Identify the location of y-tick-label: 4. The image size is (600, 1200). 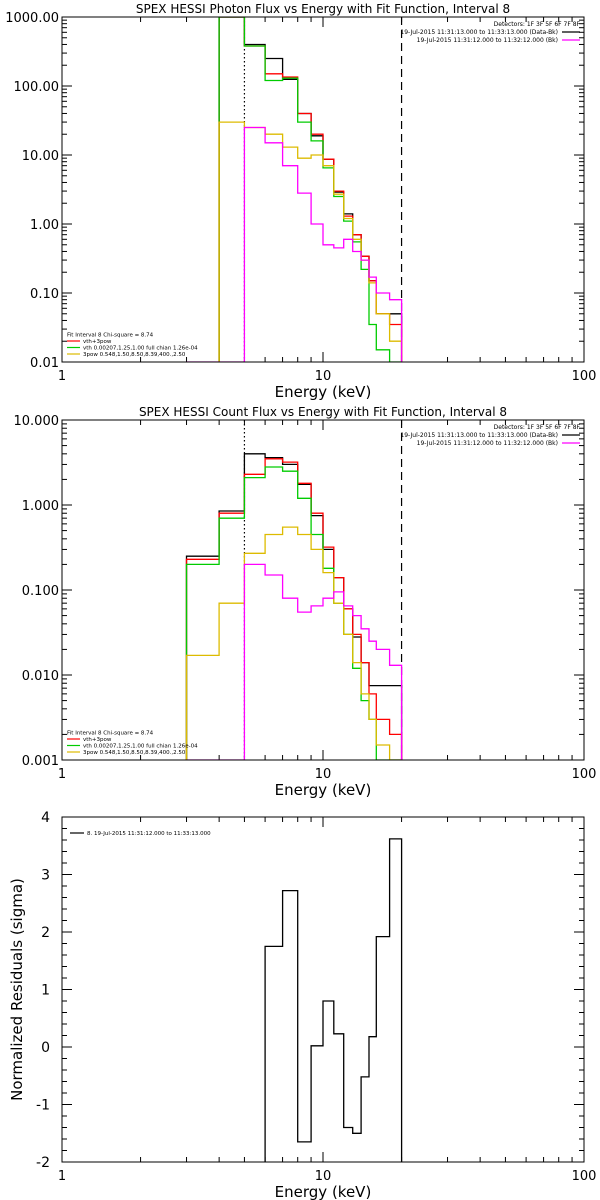
(45, 818).